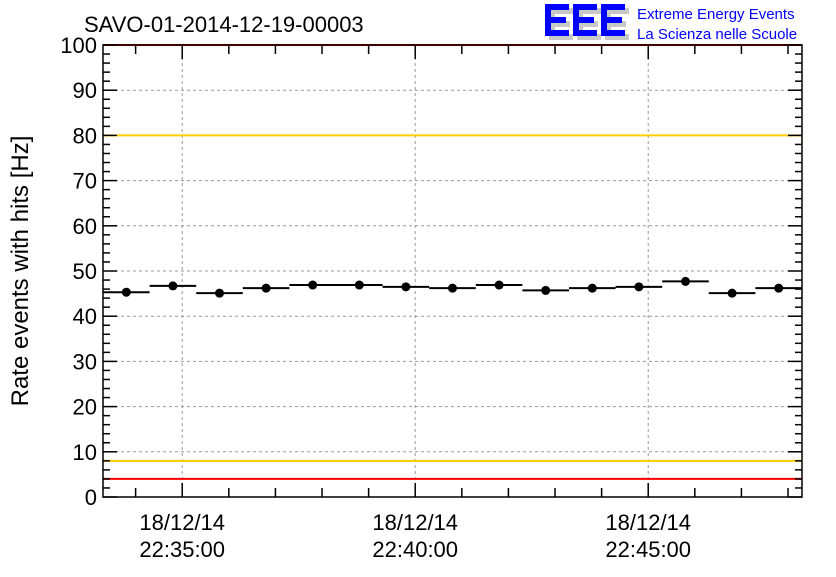  Describe the element at coordinates (85, 452) in the screenshot. I see `y-tick-label: 10` at that location.